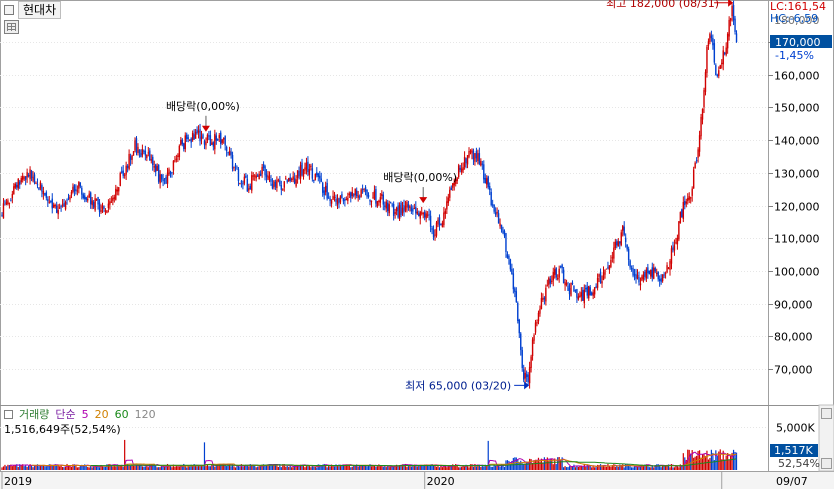 This screenshot has height=489, width=834. I want to click on title-checkbox-icon, so click(9, 10).